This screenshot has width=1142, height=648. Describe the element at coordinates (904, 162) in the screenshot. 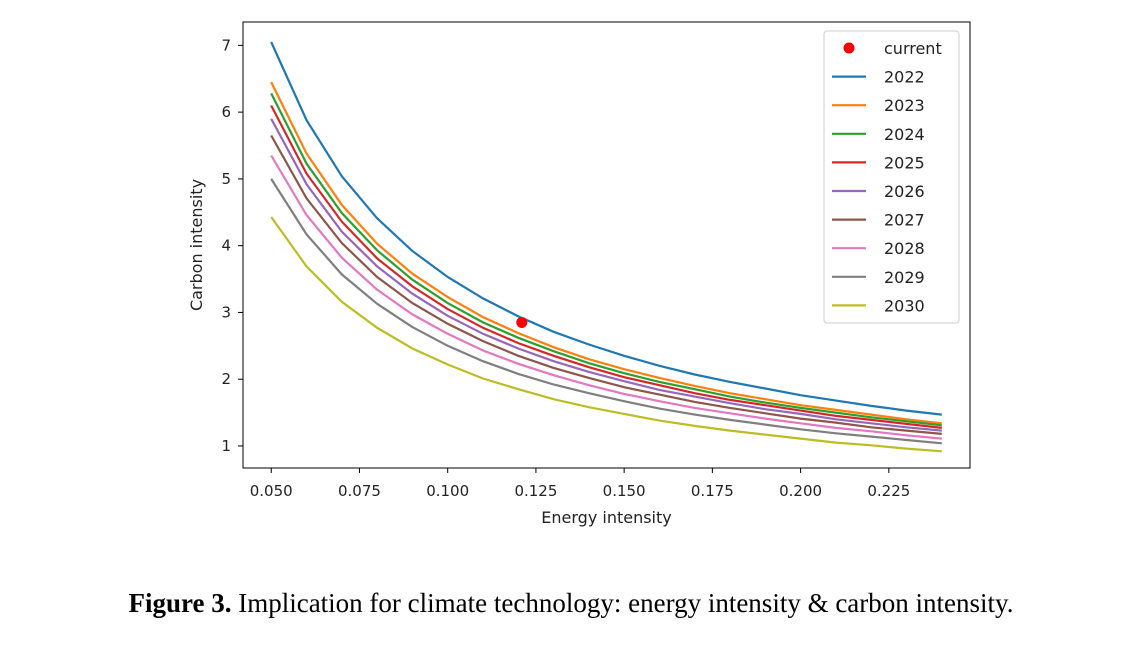

I see `legend-label: 2025` at that location.